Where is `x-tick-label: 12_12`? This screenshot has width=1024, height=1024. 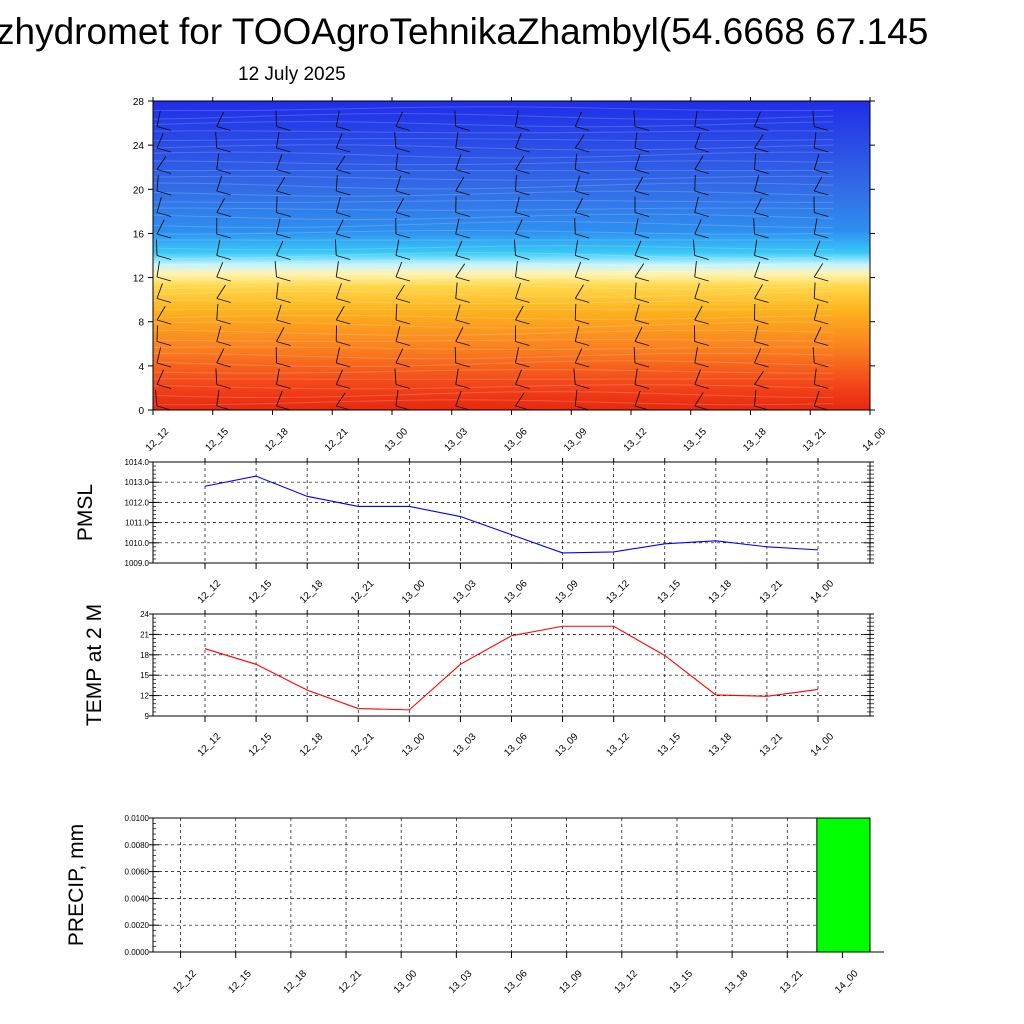
x-tick-label: 12_12 is located at coordinates (210, 745).